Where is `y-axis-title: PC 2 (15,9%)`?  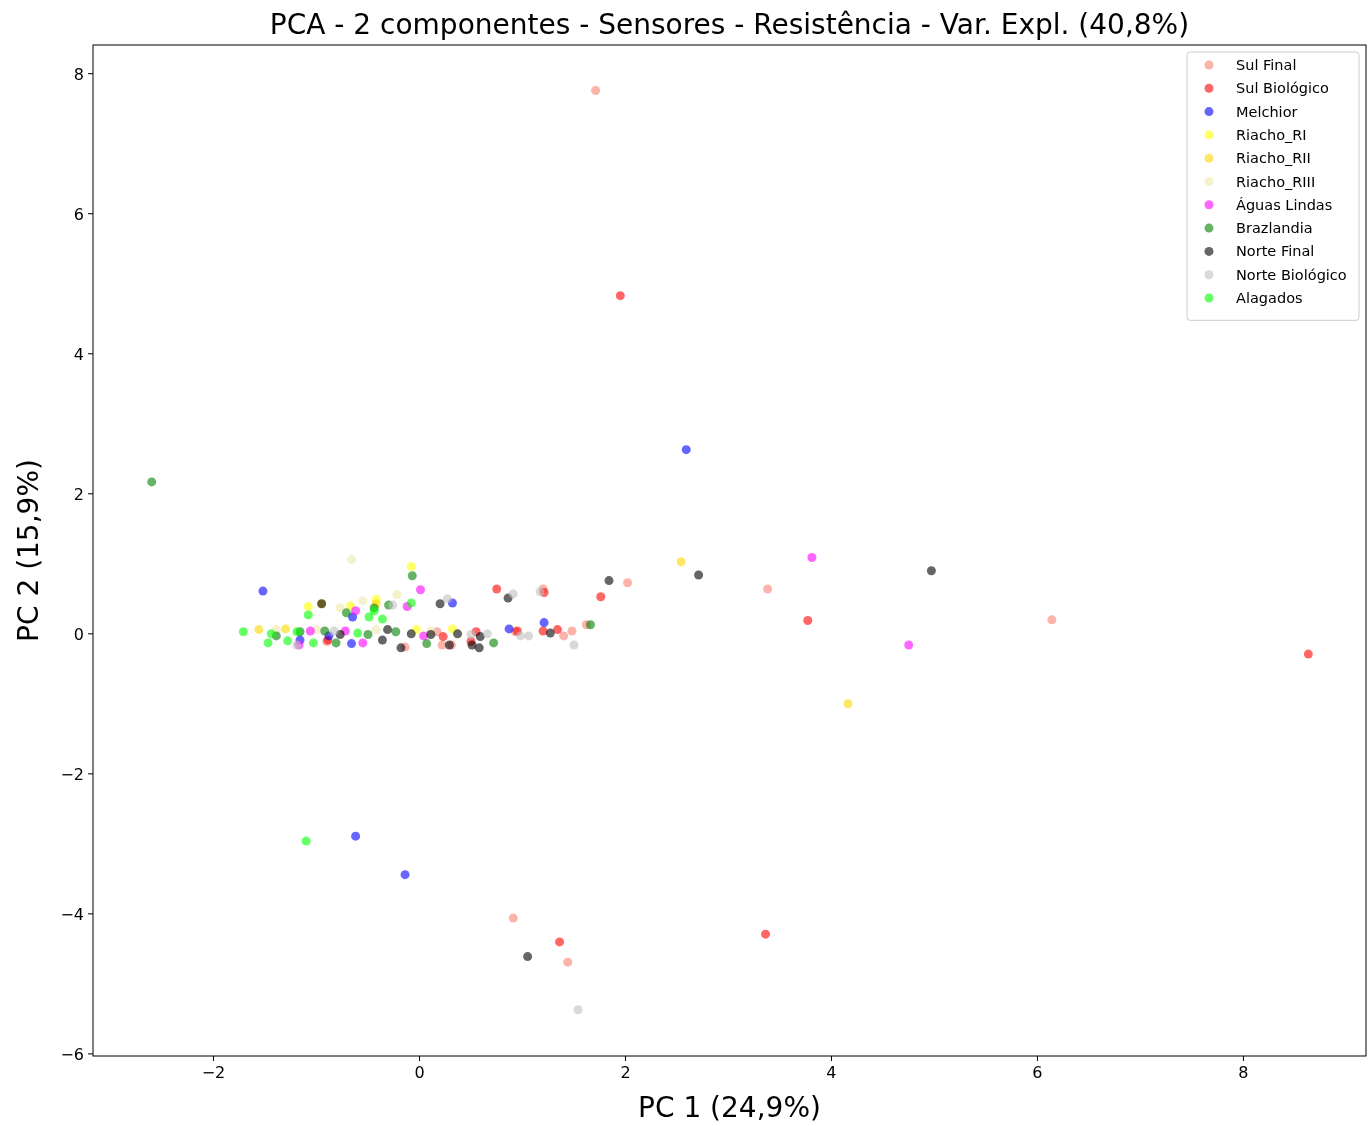 y-axis-title: PC 2 (15,9%) is located at coordinates (28, 550).